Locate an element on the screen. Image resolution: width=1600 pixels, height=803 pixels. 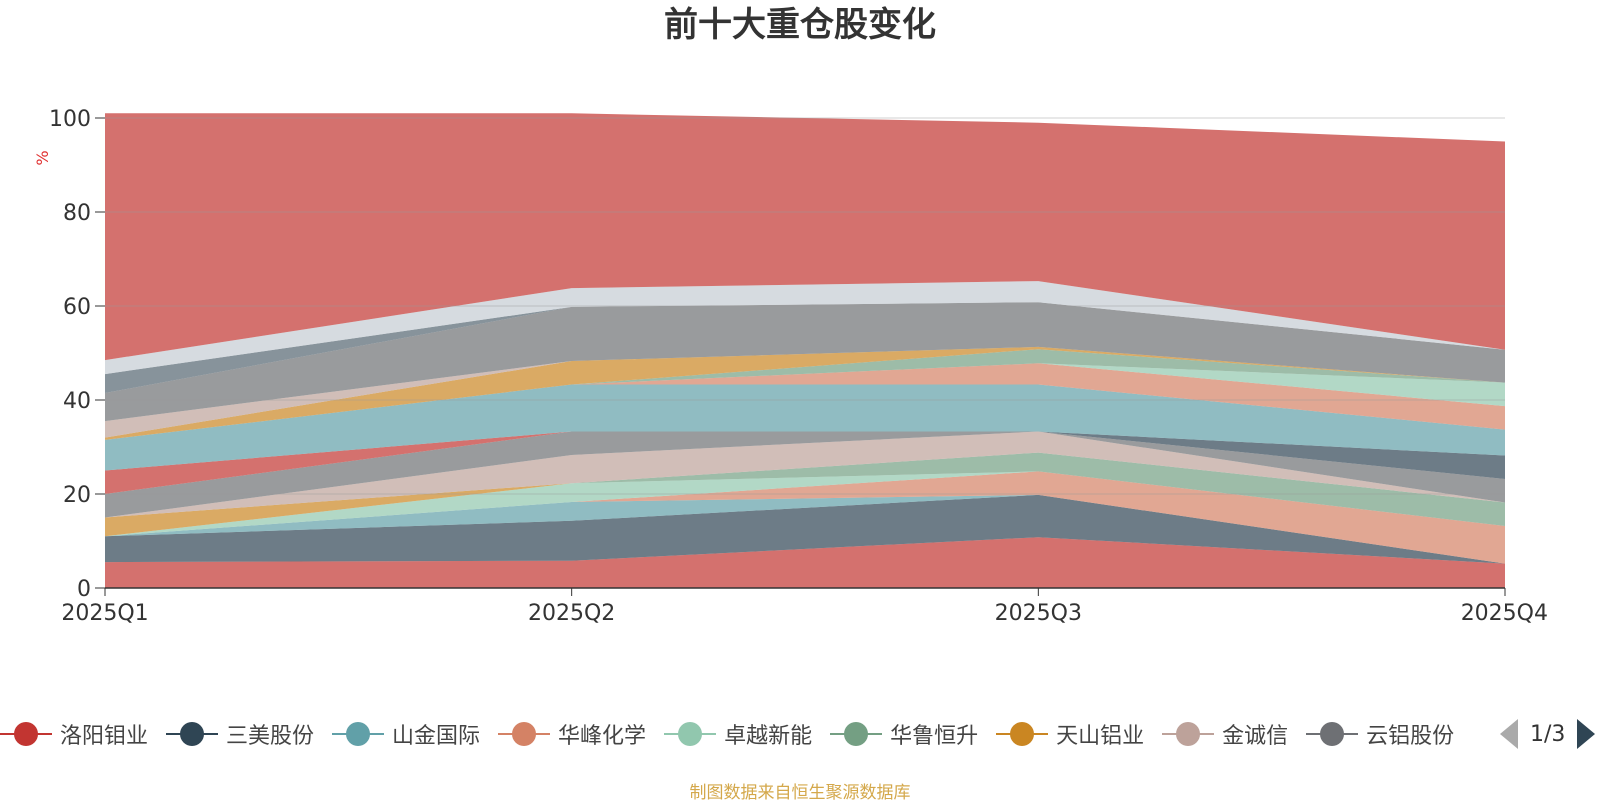
legend-label: 山金国际 is located at coordinates (436, 736).